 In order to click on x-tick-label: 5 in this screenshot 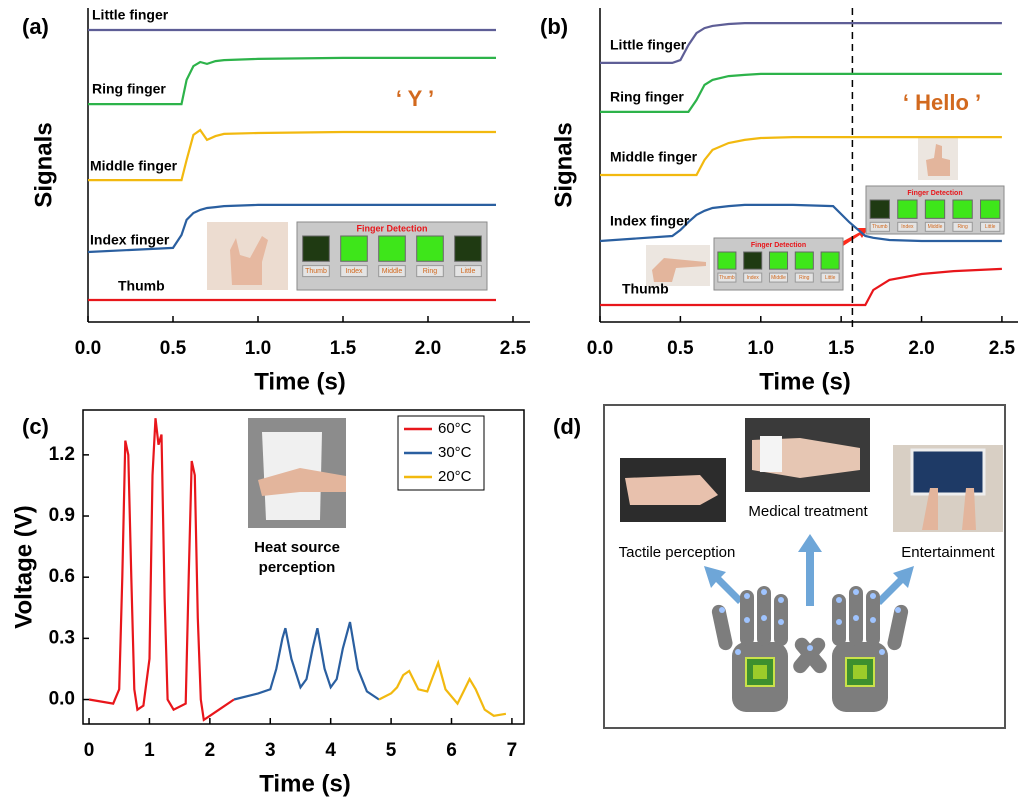, I will do `click(391, 750)`.